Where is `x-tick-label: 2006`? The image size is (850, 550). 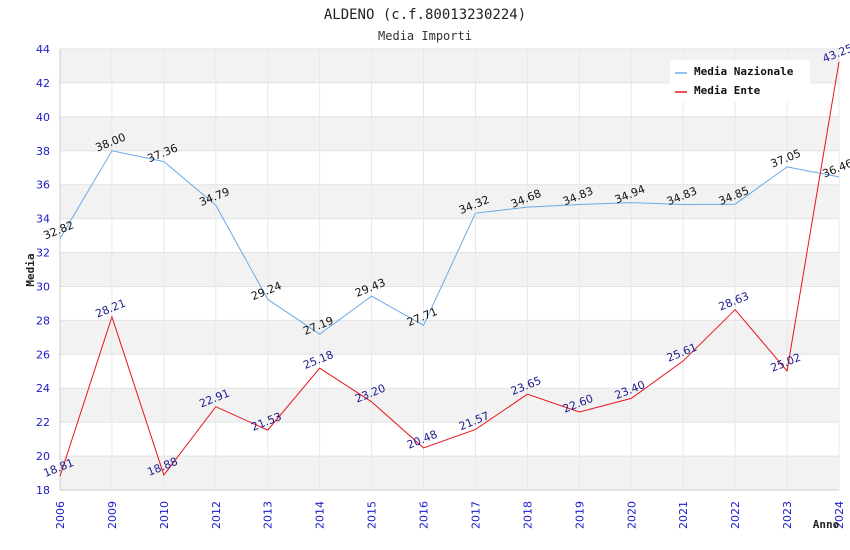
x-tick-label: 2006 is located at coordinates (60, 515).